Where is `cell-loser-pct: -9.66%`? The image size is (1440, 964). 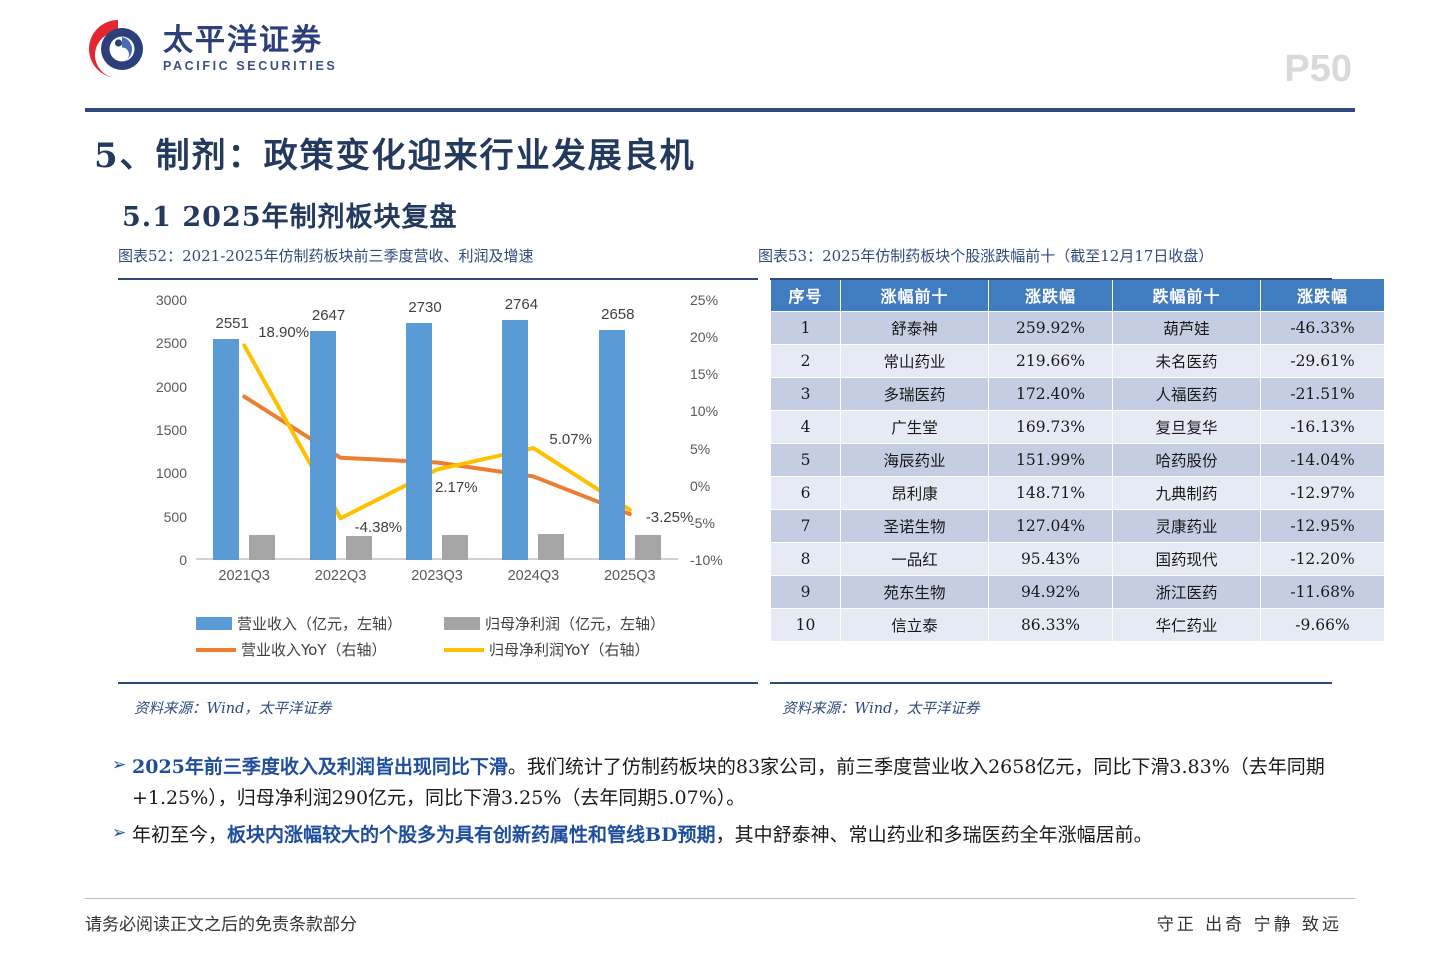 cell-loser-pct: -9.66% is located at coordinates (1322, 625).